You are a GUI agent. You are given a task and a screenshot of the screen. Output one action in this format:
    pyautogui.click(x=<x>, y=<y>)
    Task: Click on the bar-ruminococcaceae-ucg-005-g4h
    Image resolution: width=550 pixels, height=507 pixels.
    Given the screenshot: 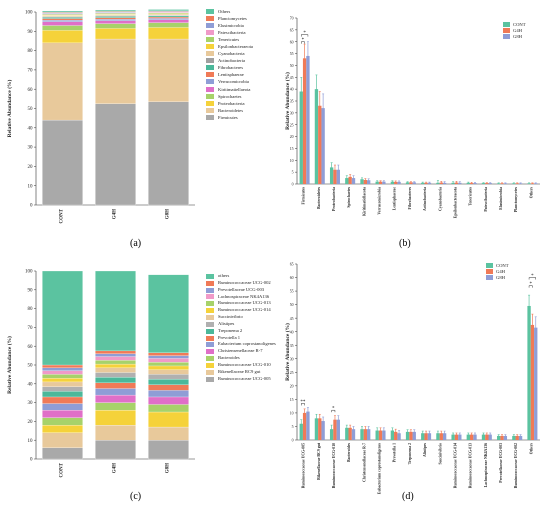 What is the action you would take?
    pyautogui.click(x=304, y=426)
    